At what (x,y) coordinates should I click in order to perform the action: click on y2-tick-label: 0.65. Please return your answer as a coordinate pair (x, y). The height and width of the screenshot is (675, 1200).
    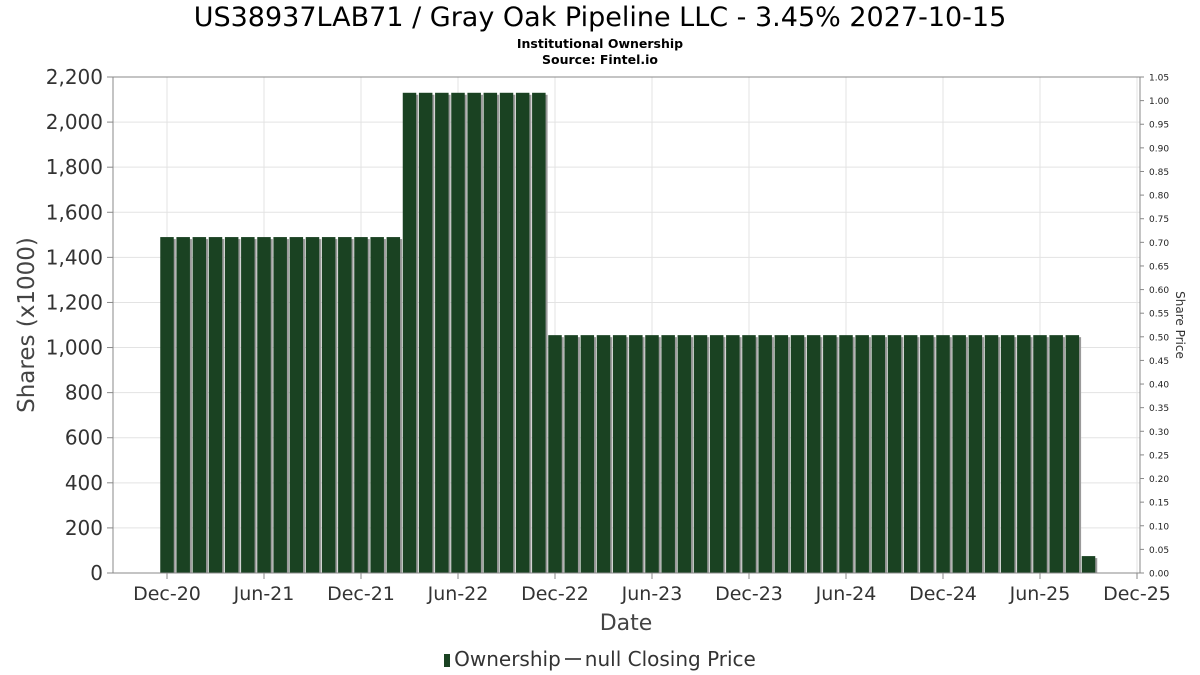
    Looking at the image, I should click on (1159, 267).